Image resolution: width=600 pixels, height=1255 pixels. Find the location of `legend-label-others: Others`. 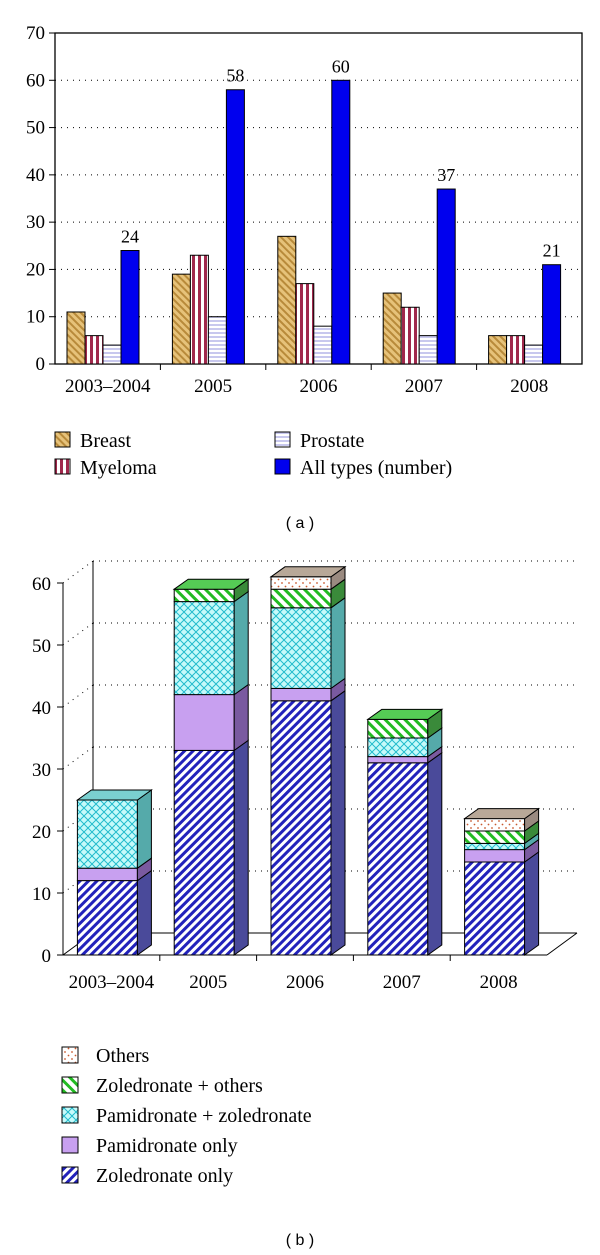

legend-label-others: Others is located at coordinates (123, 1056).